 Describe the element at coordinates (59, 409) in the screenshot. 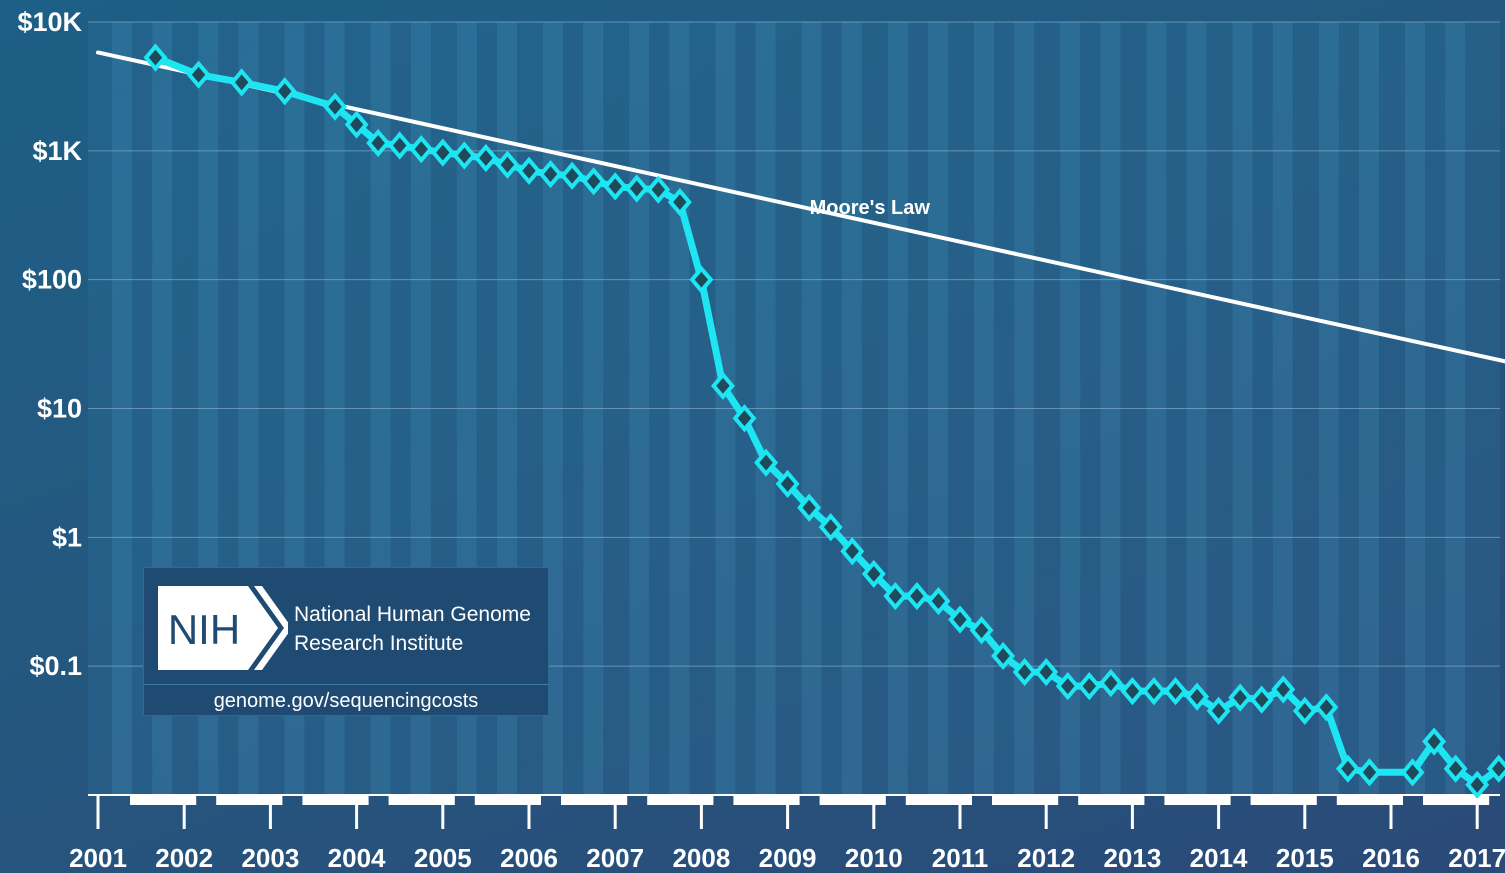

I see `y-tick-label: $10` at that location.